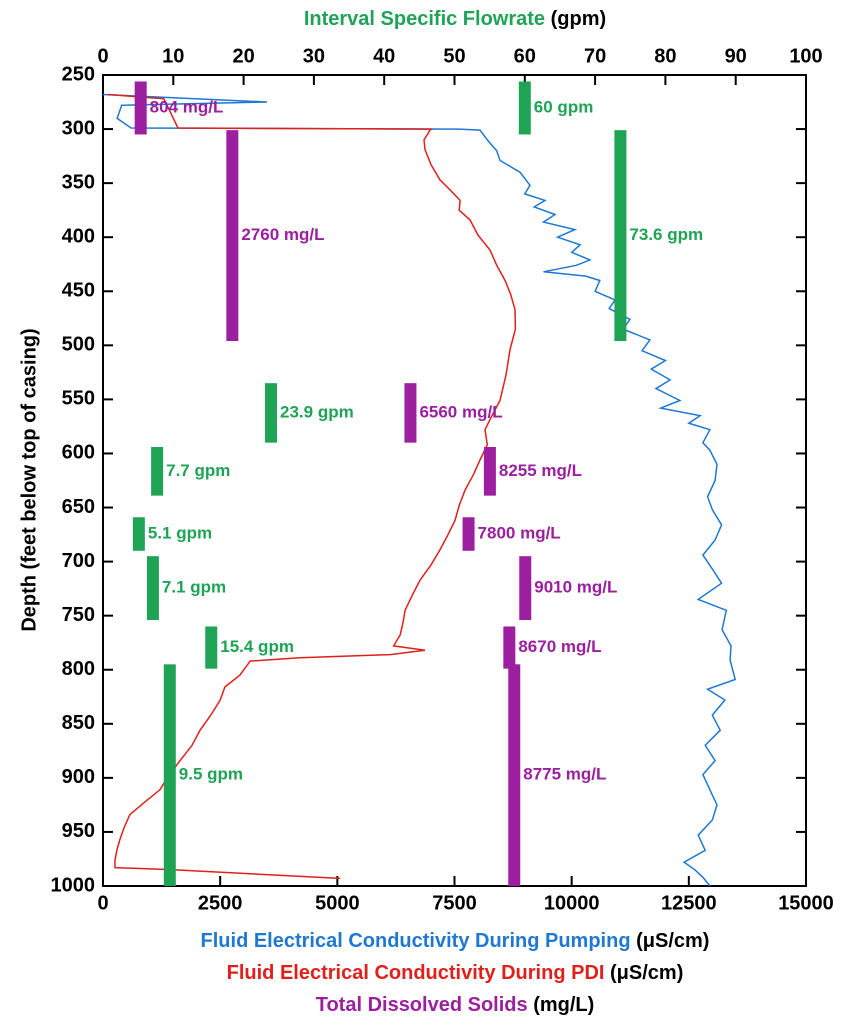 This screenshot has height=1029, width=845. I want to click on y-tick-label: 550, so click(78, 399).